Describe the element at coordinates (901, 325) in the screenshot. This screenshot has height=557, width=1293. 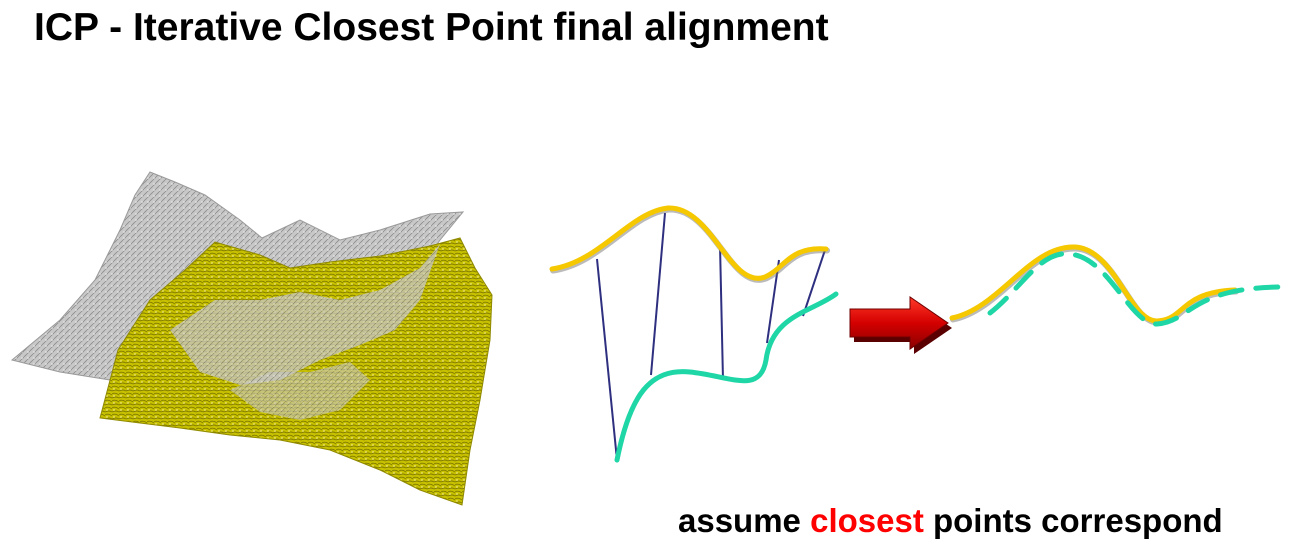
I see `right-arrow-icon` at that location.